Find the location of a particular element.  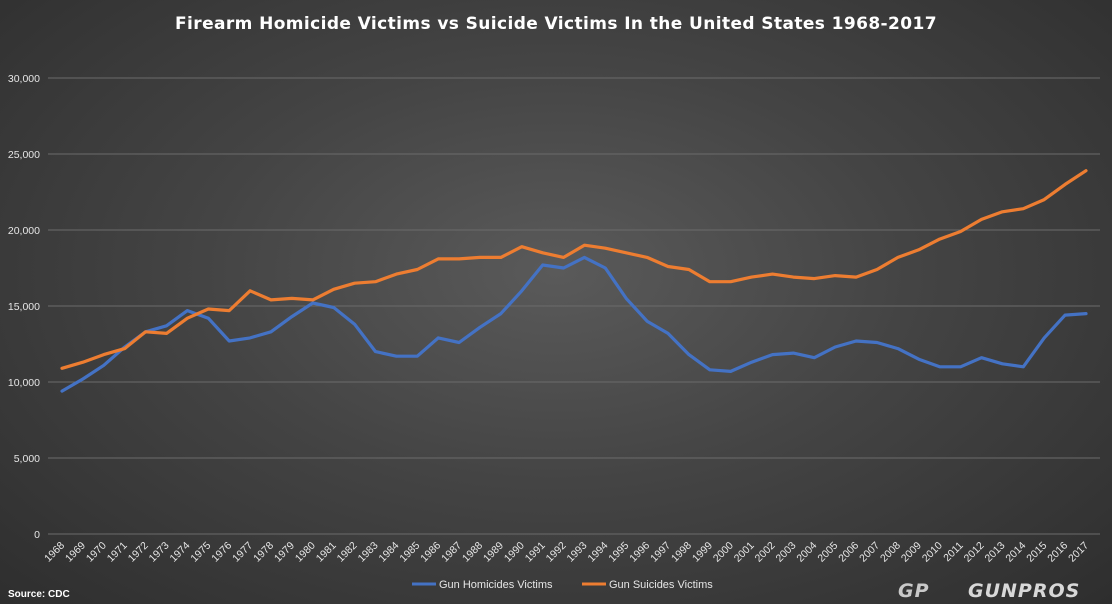

x-tick-label: 1981 is located at coordinates (326, 552).